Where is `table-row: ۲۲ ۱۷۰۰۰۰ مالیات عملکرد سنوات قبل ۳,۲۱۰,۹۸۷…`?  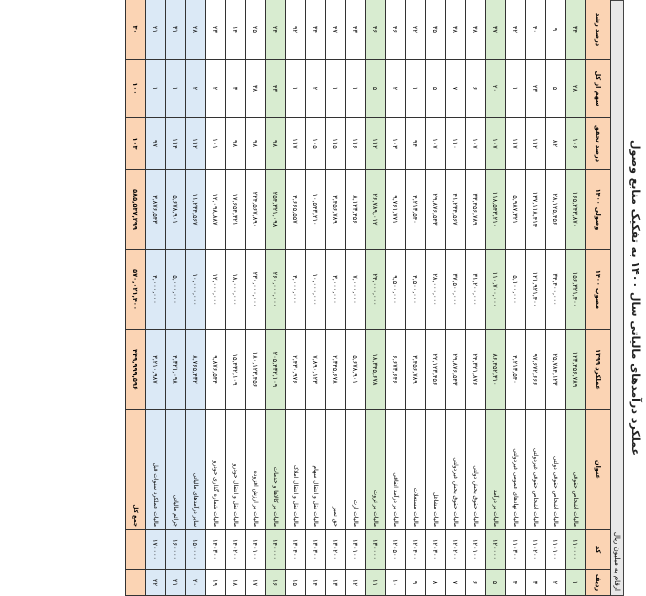 table-row: ۲۲ ۱۷۰۰۰۰ مالیات عملکرد سنوات قبل ۳,۲۱۰,۹۸۷… is located at coordinates (155, 298).